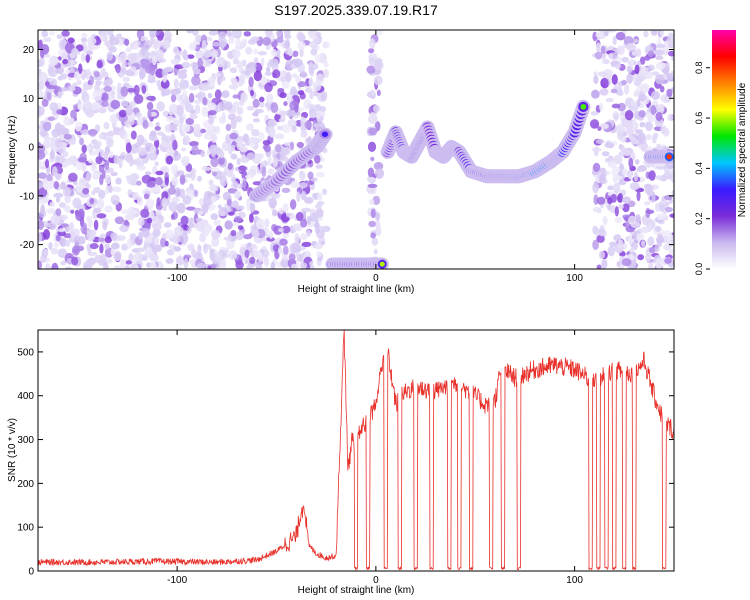  Describe the element at coordinates (356, 10) in the screenshot. I see `figure-title: S197.2025.339.07.19.R17` at that location.